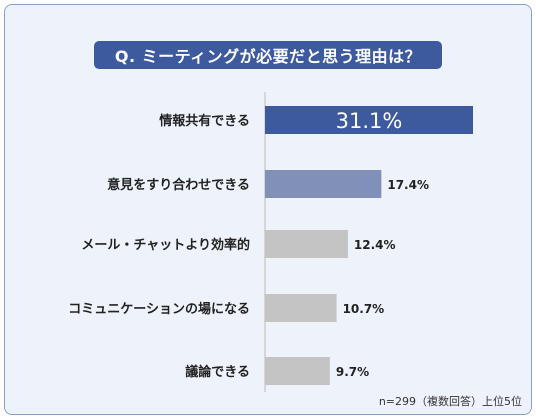 The width and height of the screenshot is (536, 419). I want to click on value-label: 9.7%, so click(352, 372).